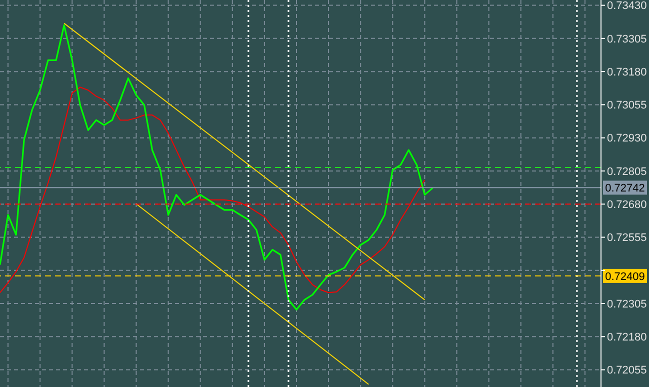  I want to click on y-tick-label: 0.73305, so click(627, 39).